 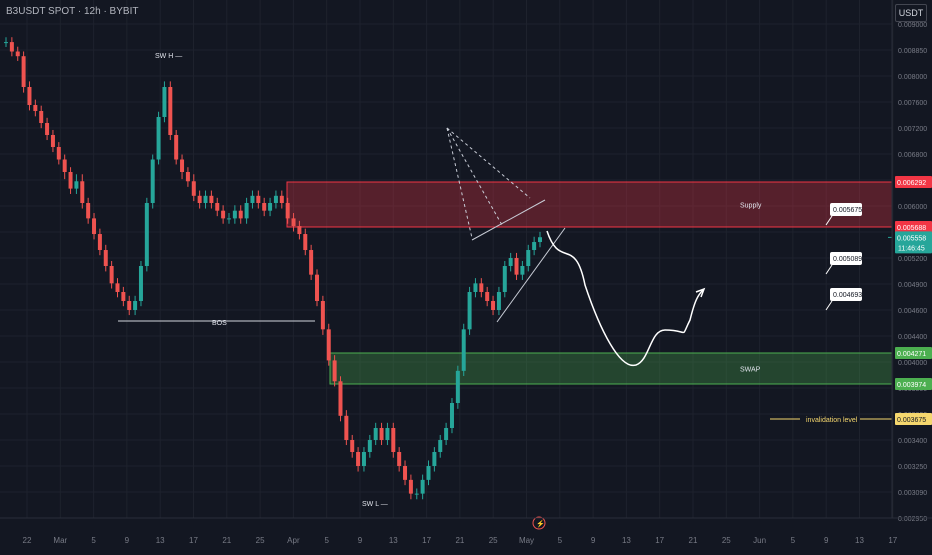 I want to click on price-marker-label: 0.005558, so click(x=911, y=238).